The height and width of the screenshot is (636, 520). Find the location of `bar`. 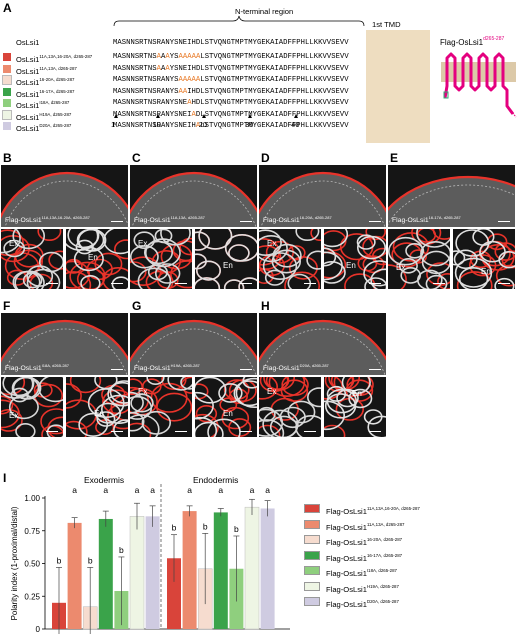

bar is located at coordinates (105, 573).